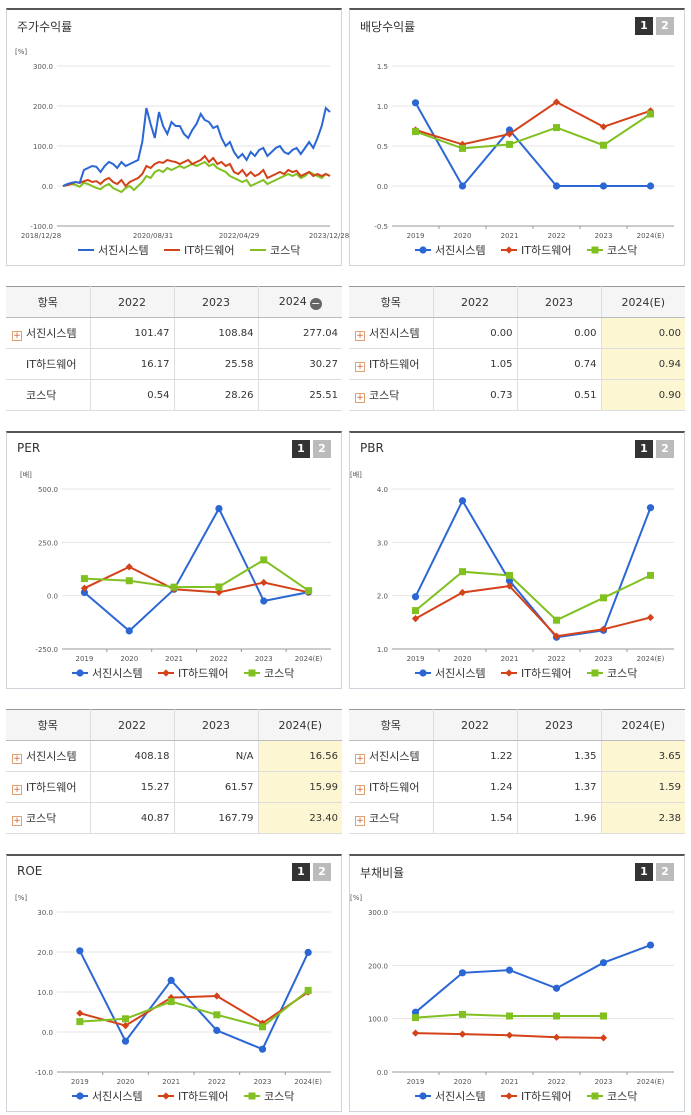 The width and height of the screenshot is (691, 1115). I want to click on collapse-icon: −, so click(315, 303).